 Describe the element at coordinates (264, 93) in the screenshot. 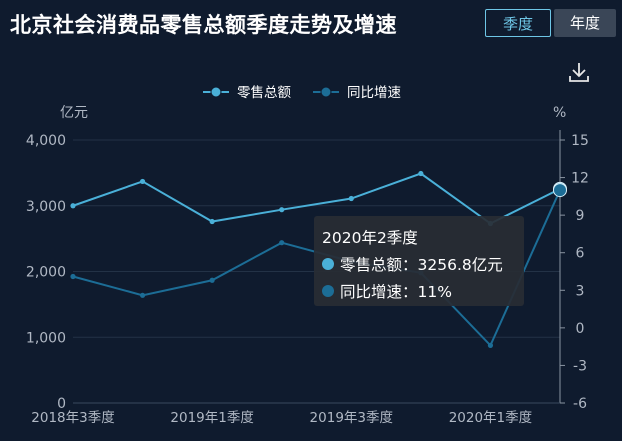

I see `legend-label: 零售总额` at that location.